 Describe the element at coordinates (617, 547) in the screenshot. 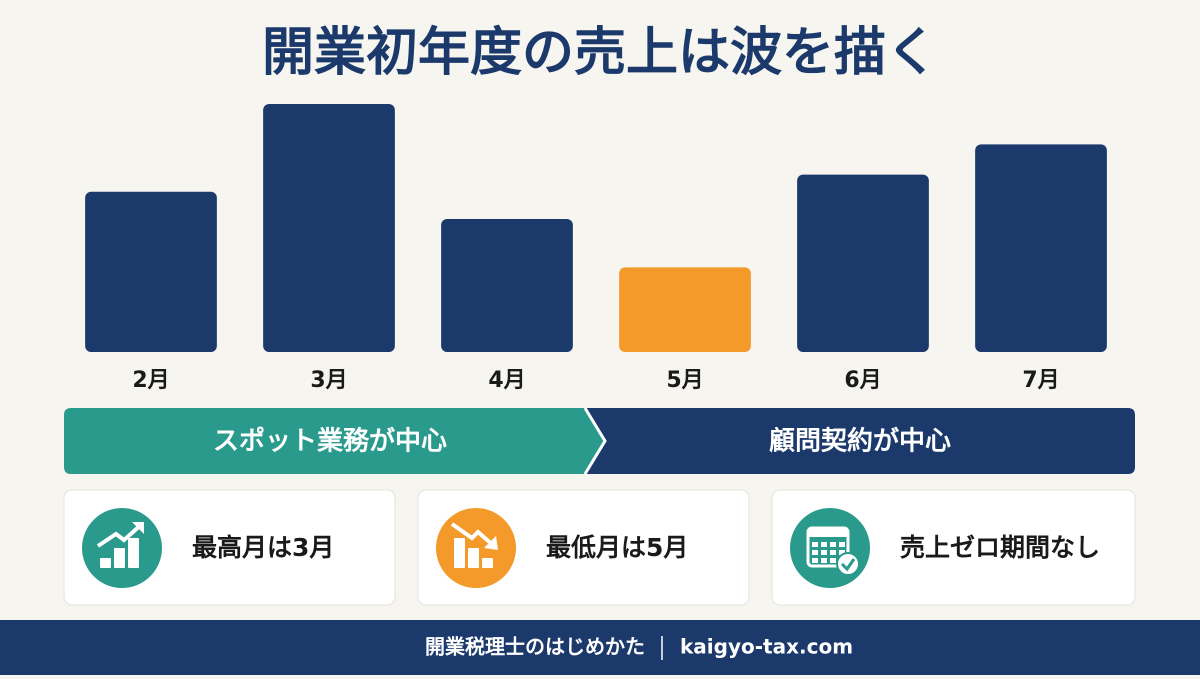

I see `highlight-label: 最低月は5月` at that location.